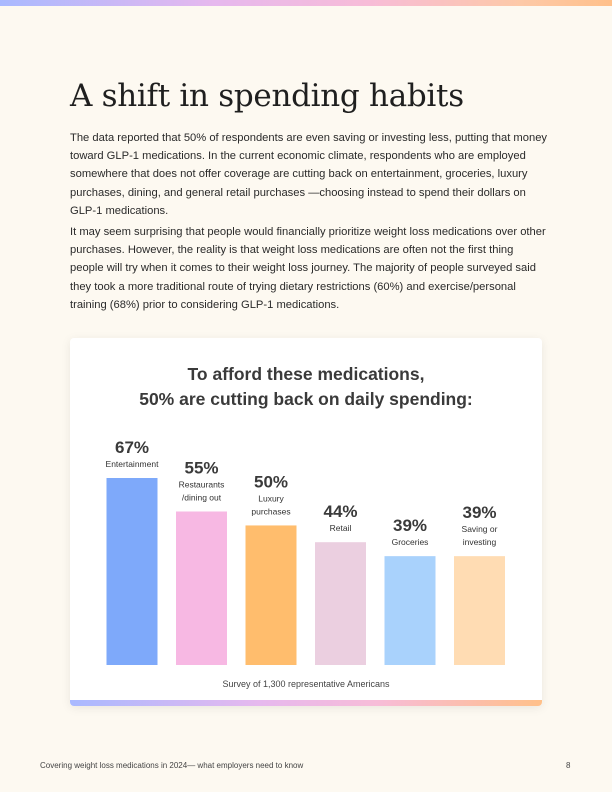 This screenshot has height=792, width=612. Describe the element at coordinates (568, 765) in the screenshot. I see `page-number: 8` at that location.